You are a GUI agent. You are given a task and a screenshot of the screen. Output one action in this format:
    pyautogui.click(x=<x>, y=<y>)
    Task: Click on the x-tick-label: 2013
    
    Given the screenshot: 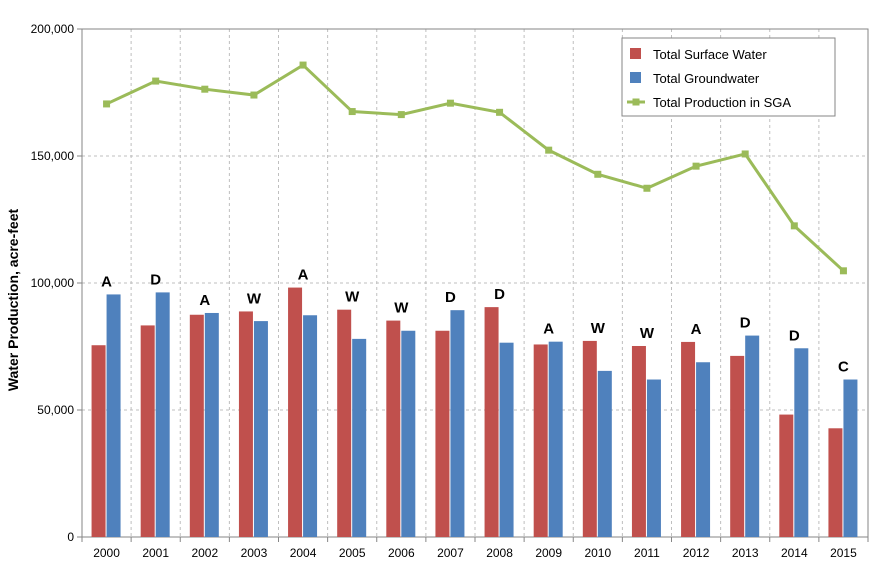 What is the action you would take?
    pyautogui.click(x=745, y=553)
    